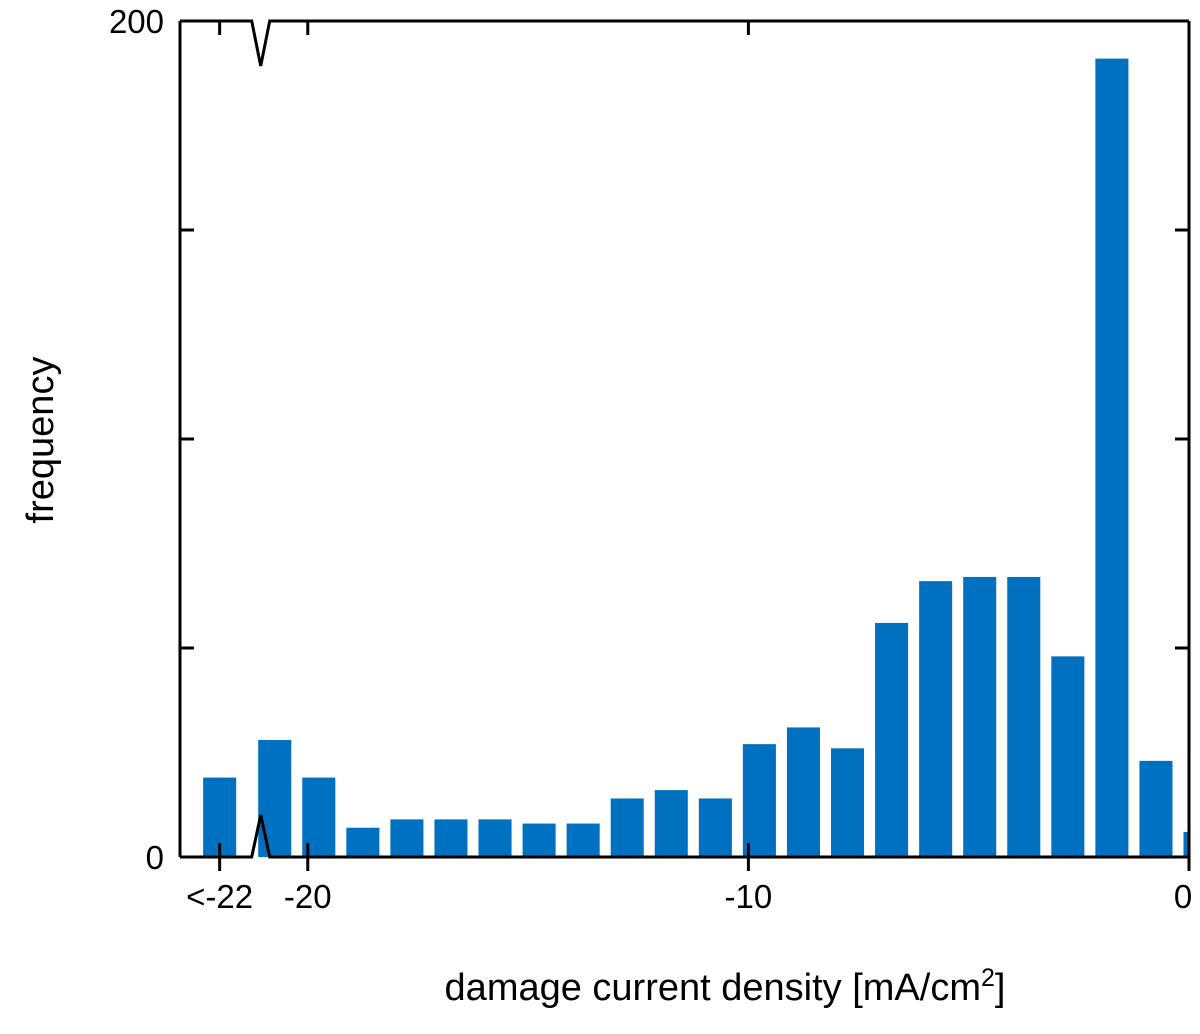 Image resolution: width=1200 pixels, height=1034 pixels. I want to click on x-tick-label: <-22, so click(219, 896).